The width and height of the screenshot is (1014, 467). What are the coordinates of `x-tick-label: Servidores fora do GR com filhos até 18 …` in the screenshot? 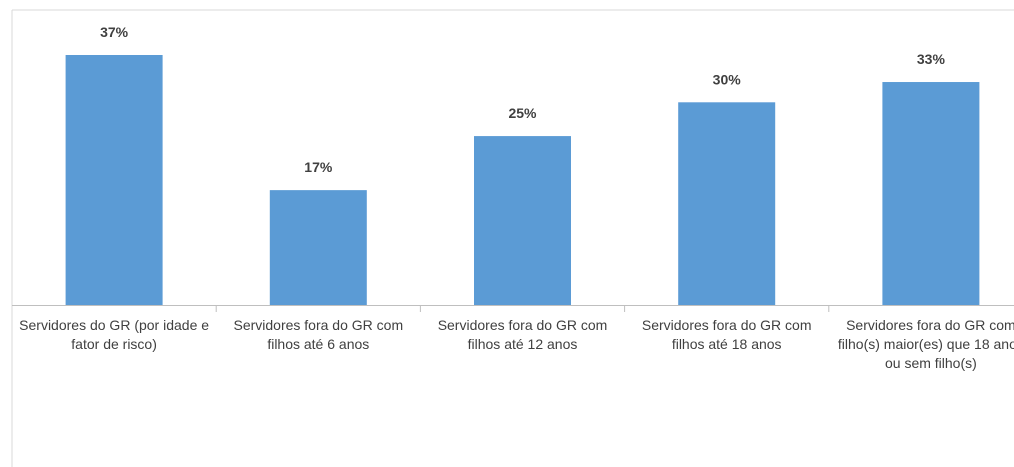 It's located at (726, 334).